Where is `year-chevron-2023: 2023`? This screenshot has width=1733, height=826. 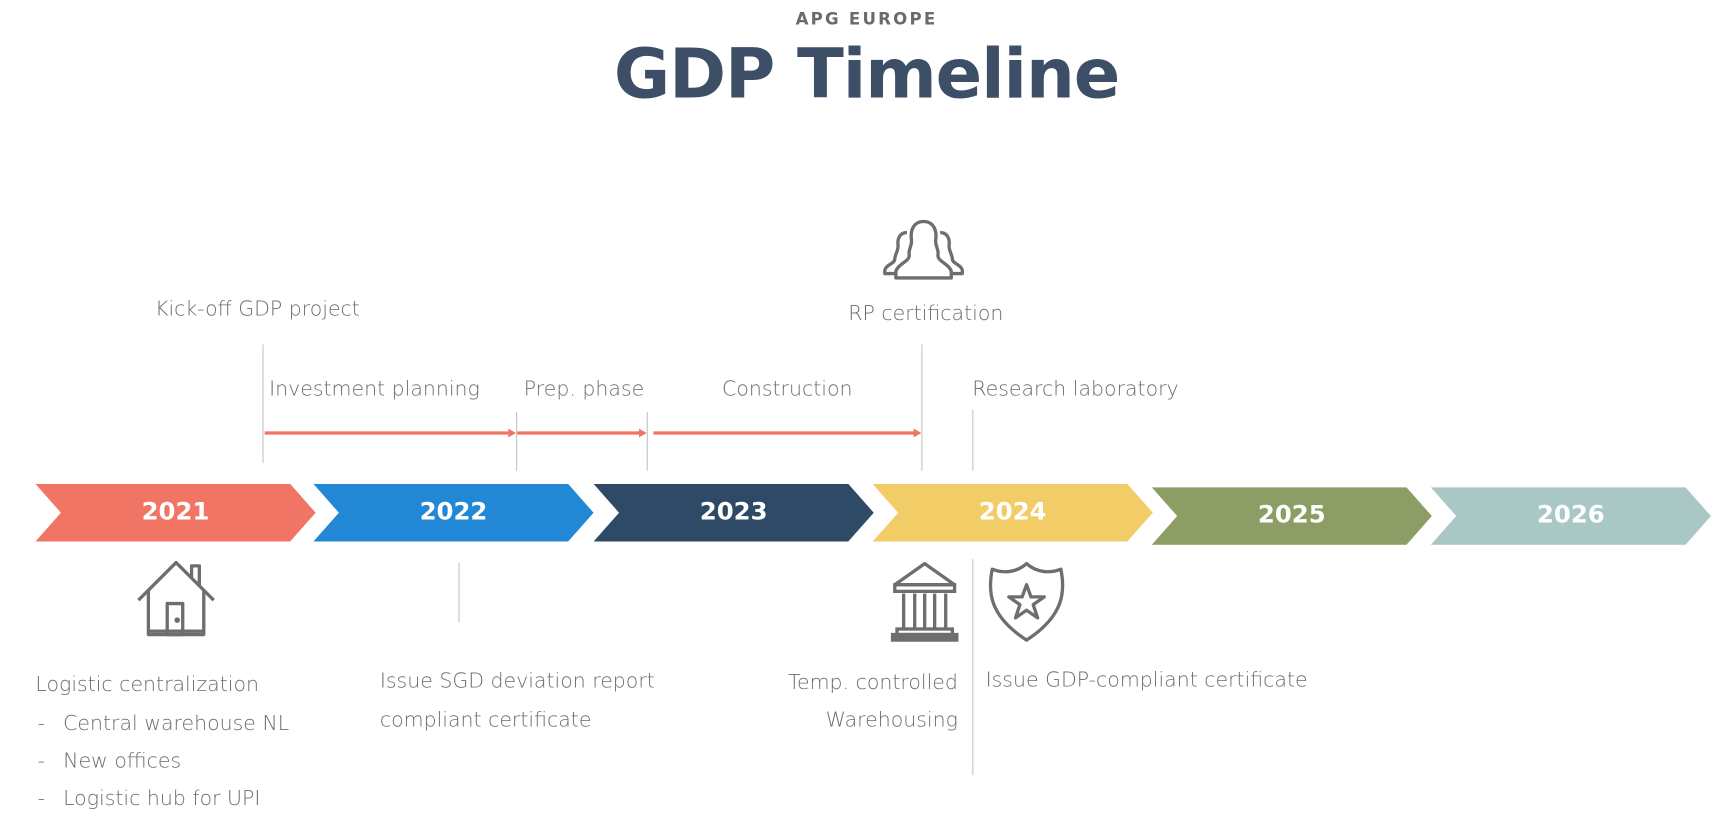
year-chevron-2023: 2023 is located at coordinates (733, 512).